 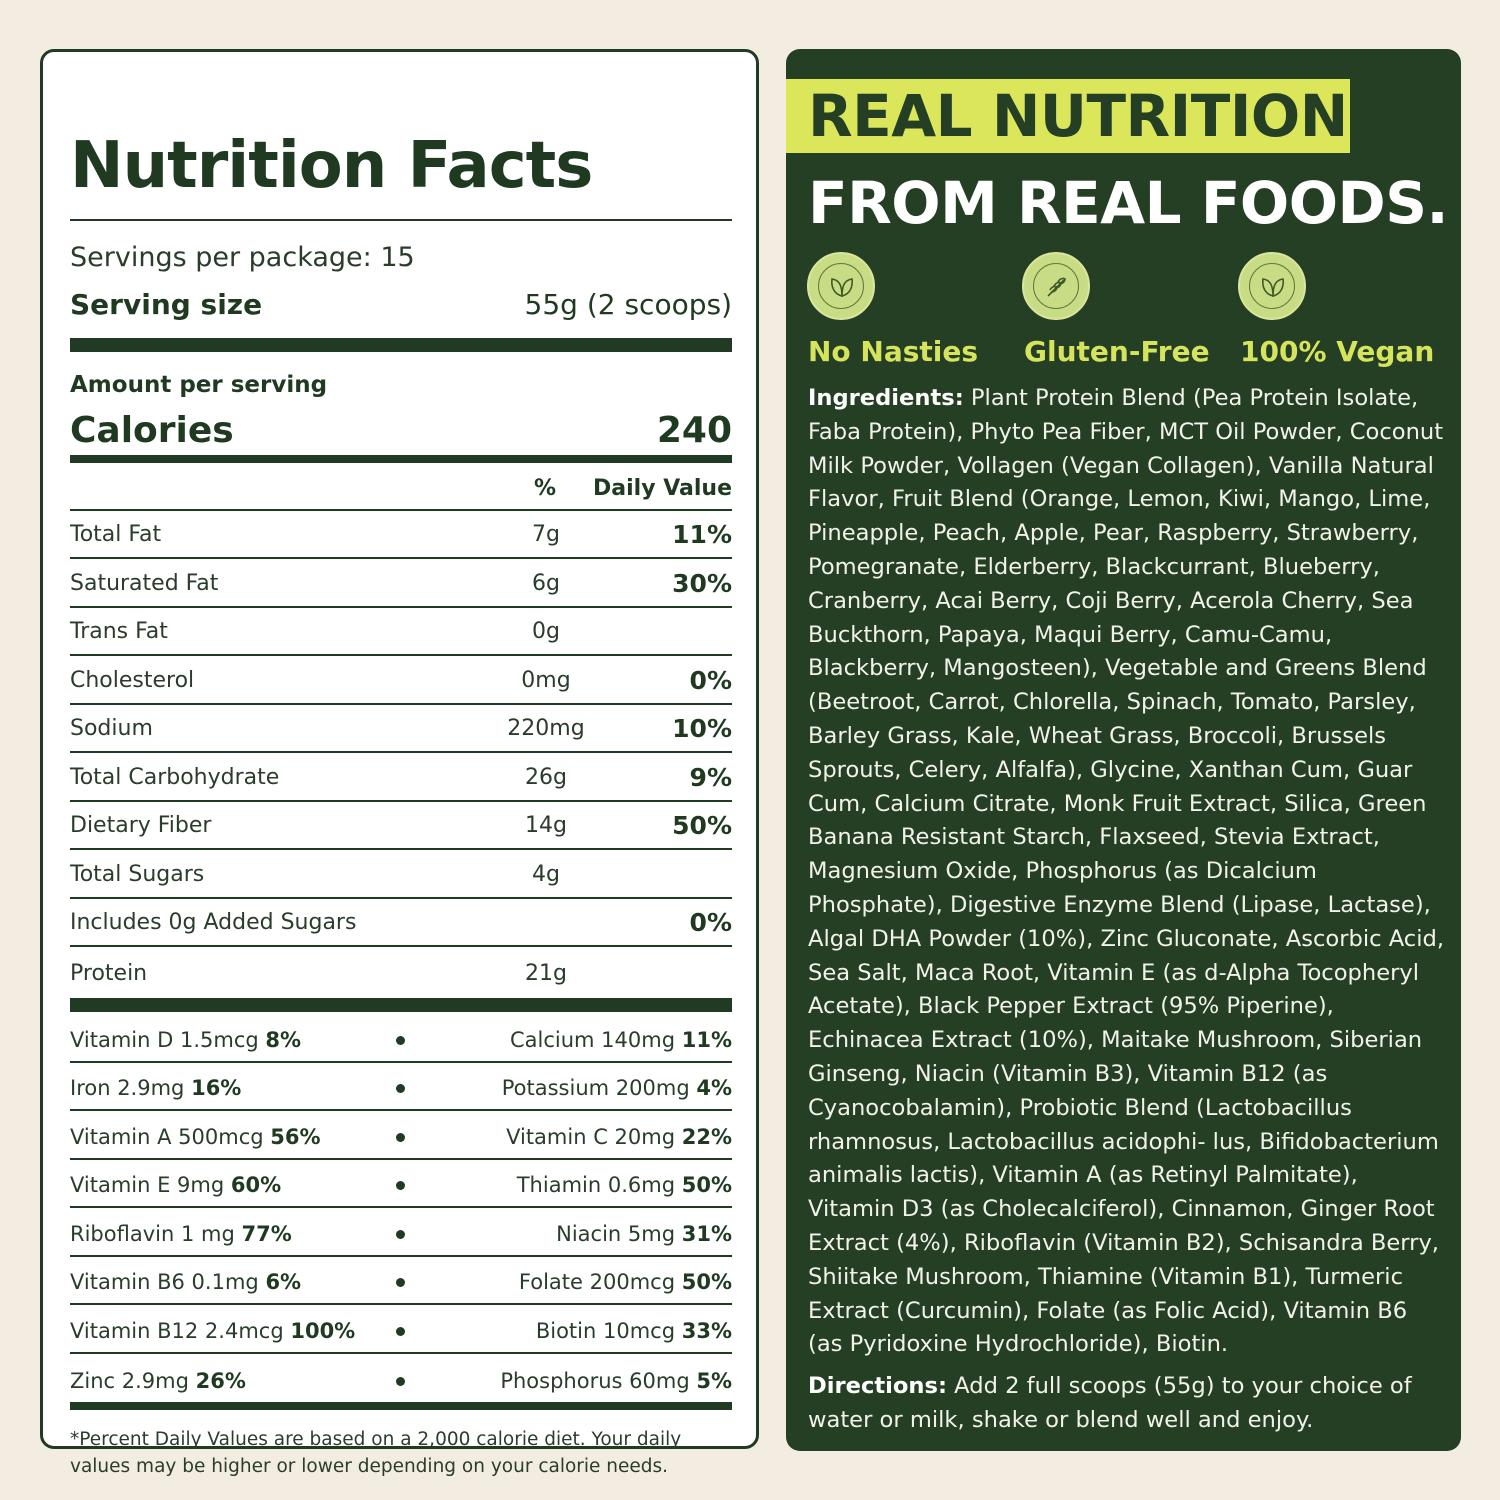 I want to click on nutrient-name: Sodium, so click(x=111, y=728).